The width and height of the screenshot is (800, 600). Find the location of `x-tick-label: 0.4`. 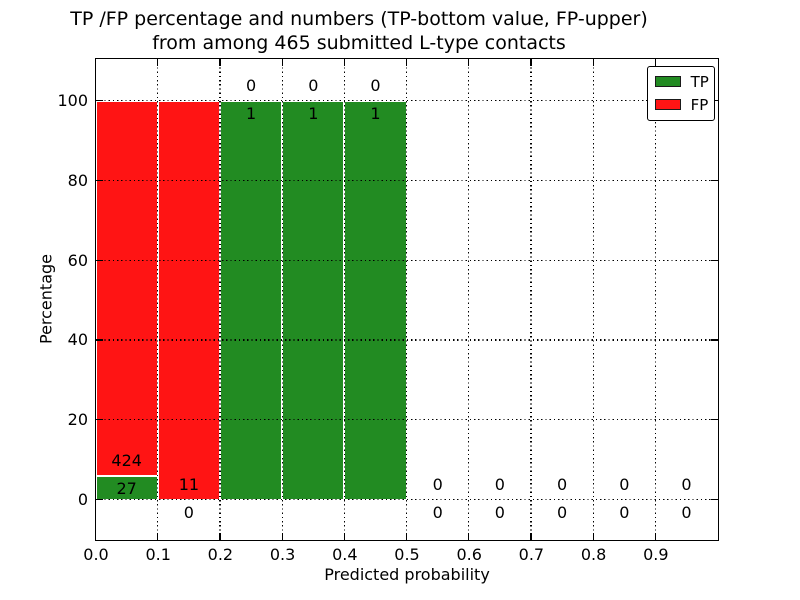

x-tick-label: 0.4 is located at coordinates (345, 554).